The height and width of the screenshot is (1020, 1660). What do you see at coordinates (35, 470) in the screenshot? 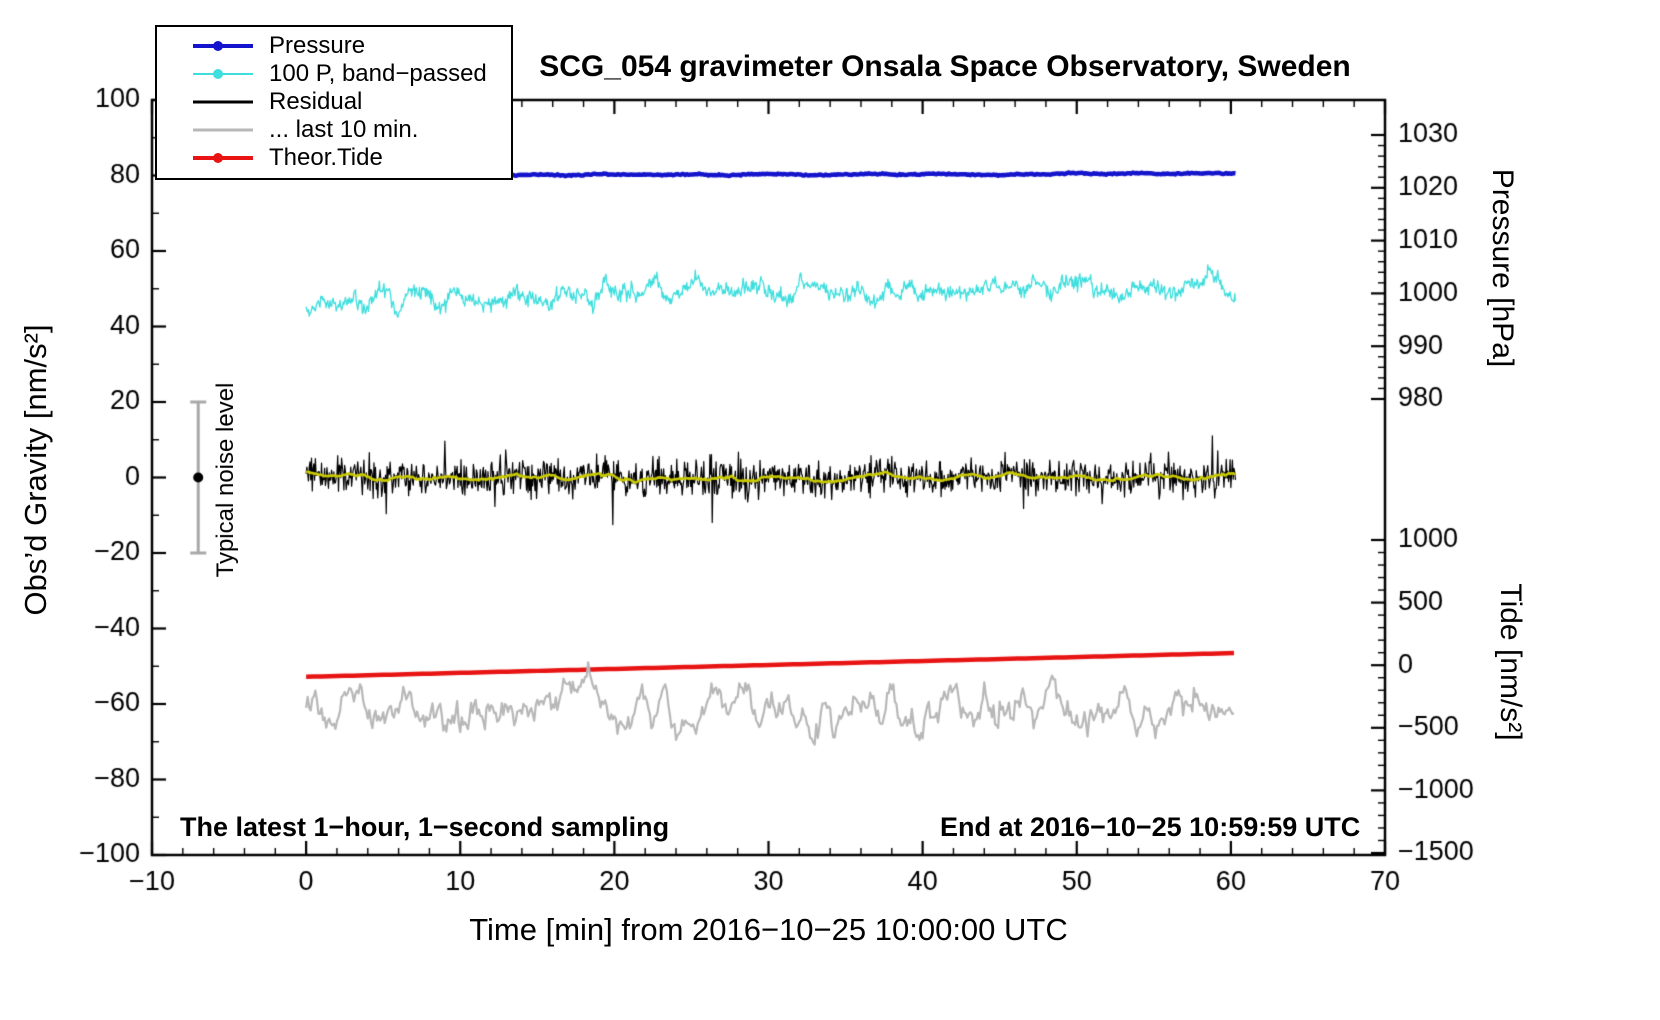
I see `gravity-axis-label: Obs’d Gravity [nm/s²]` at bounding box center [35, 470].